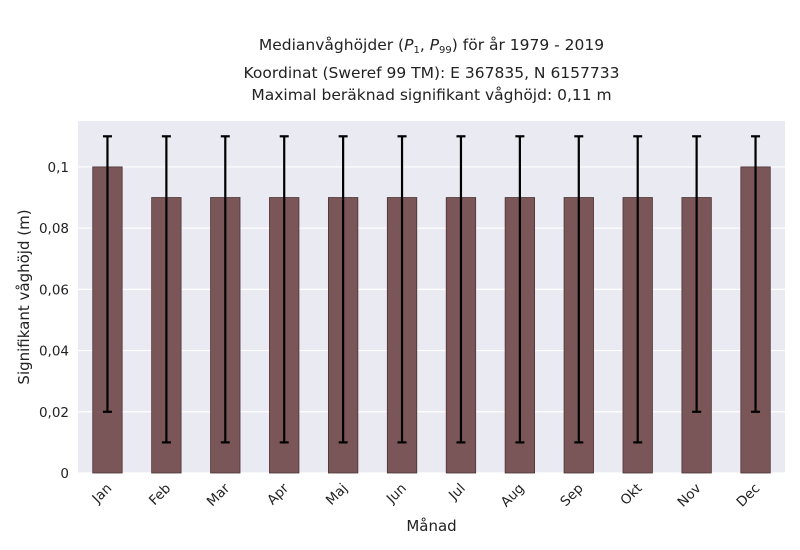  I want to click on x-tick-label: Mar, so click(219, 495).